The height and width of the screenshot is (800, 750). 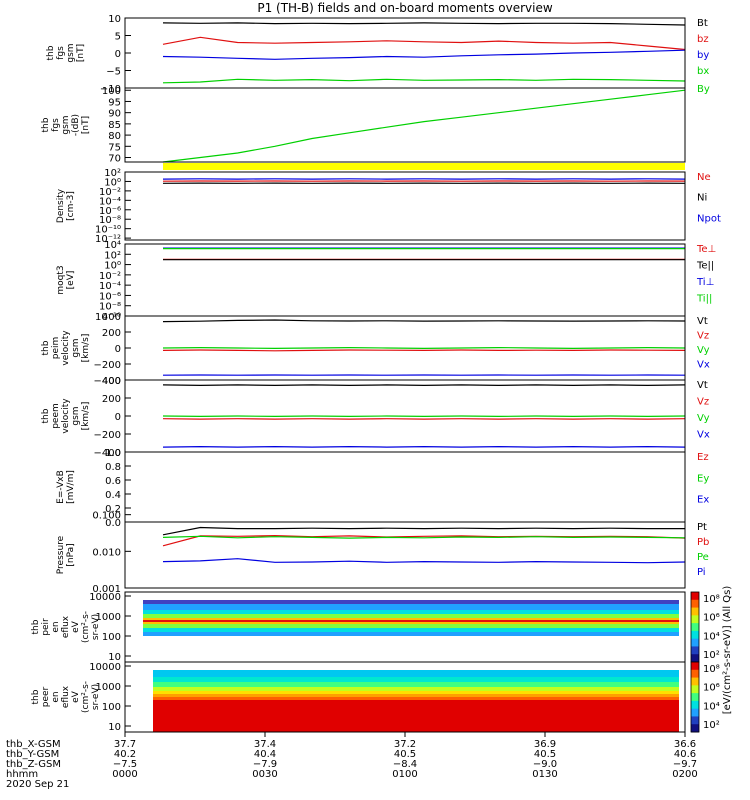 What do you see at coordinates (702, 198) in the screenshot?
I see `legend-label: Ni` at bounding box center [702, 198].